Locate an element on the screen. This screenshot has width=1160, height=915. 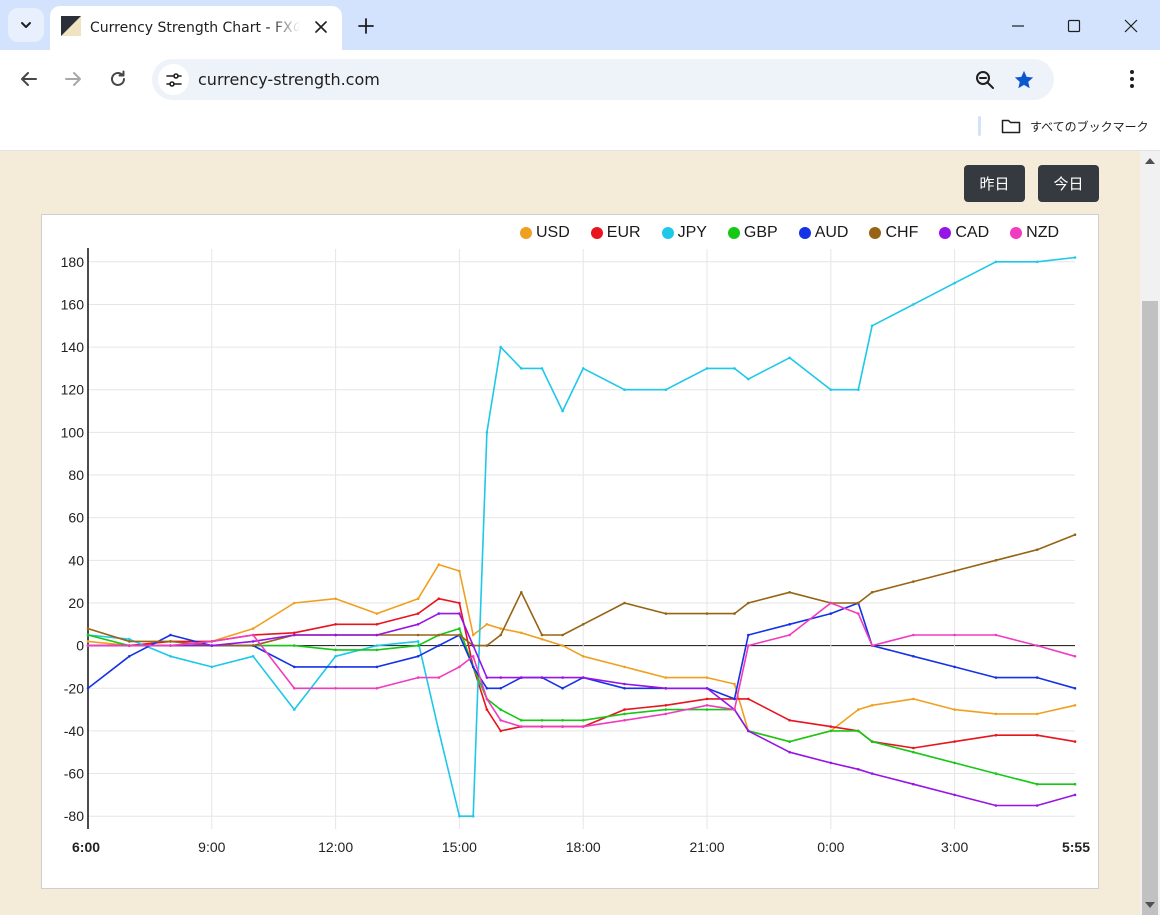
series-line-aud is located at coordinates (581, 651).